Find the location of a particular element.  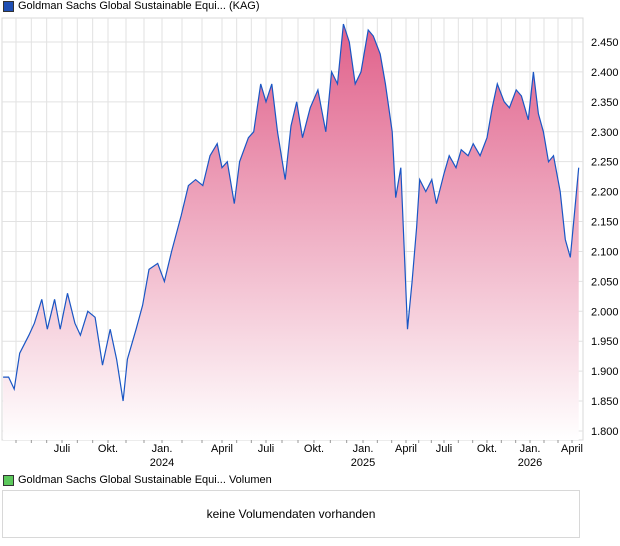

y-tick-label: 2.000 is located at coordinates (605, 312).